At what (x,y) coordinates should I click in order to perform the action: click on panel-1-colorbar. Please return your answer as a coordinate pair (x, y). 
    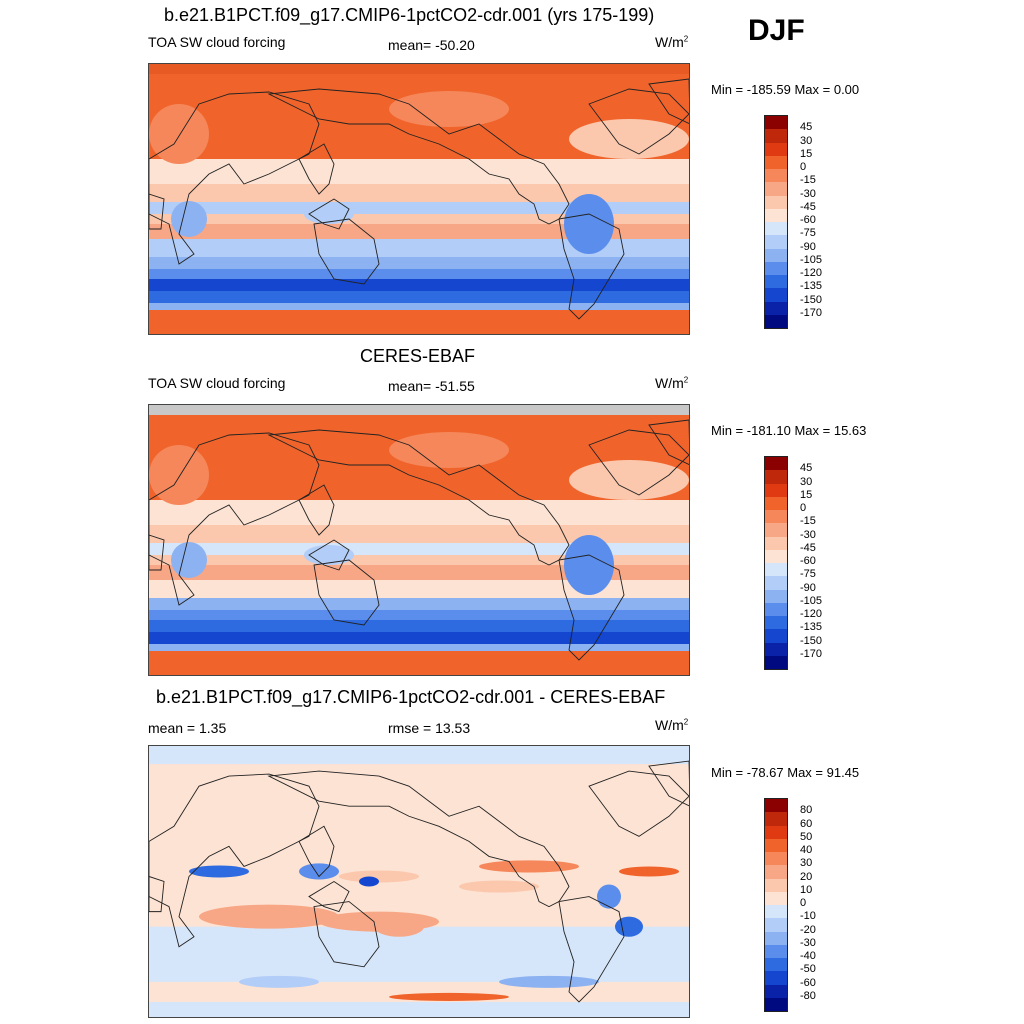
    Looking at the image, I should click on (776, 222).